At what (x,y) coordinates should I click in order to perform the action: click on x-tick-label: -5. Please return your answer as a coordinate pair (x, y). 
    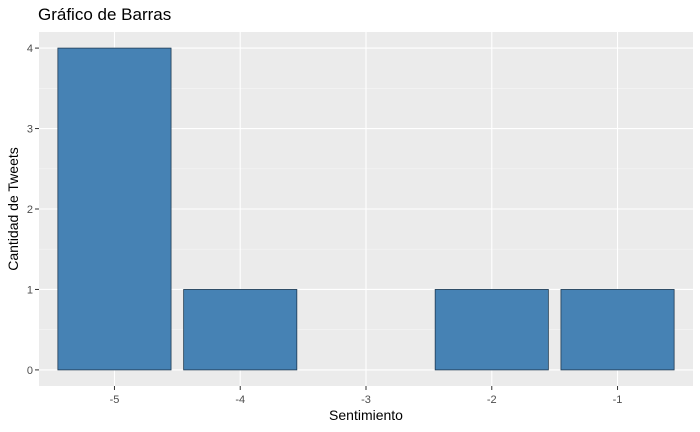
    Looking at the image, I should click on (115, 400).